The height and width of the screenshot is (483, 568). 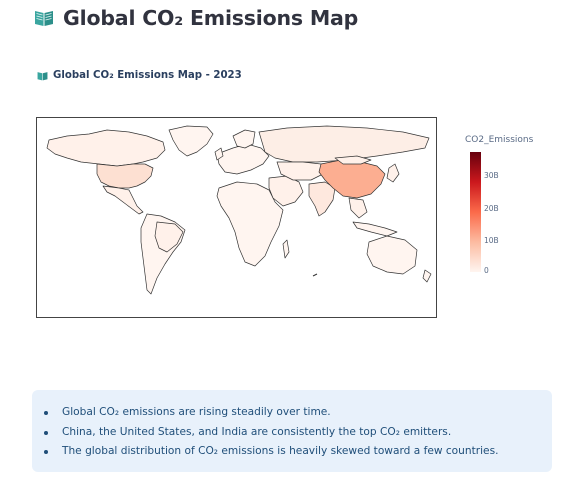 I want to click on region-mongolia, so click(x=353, y=160).